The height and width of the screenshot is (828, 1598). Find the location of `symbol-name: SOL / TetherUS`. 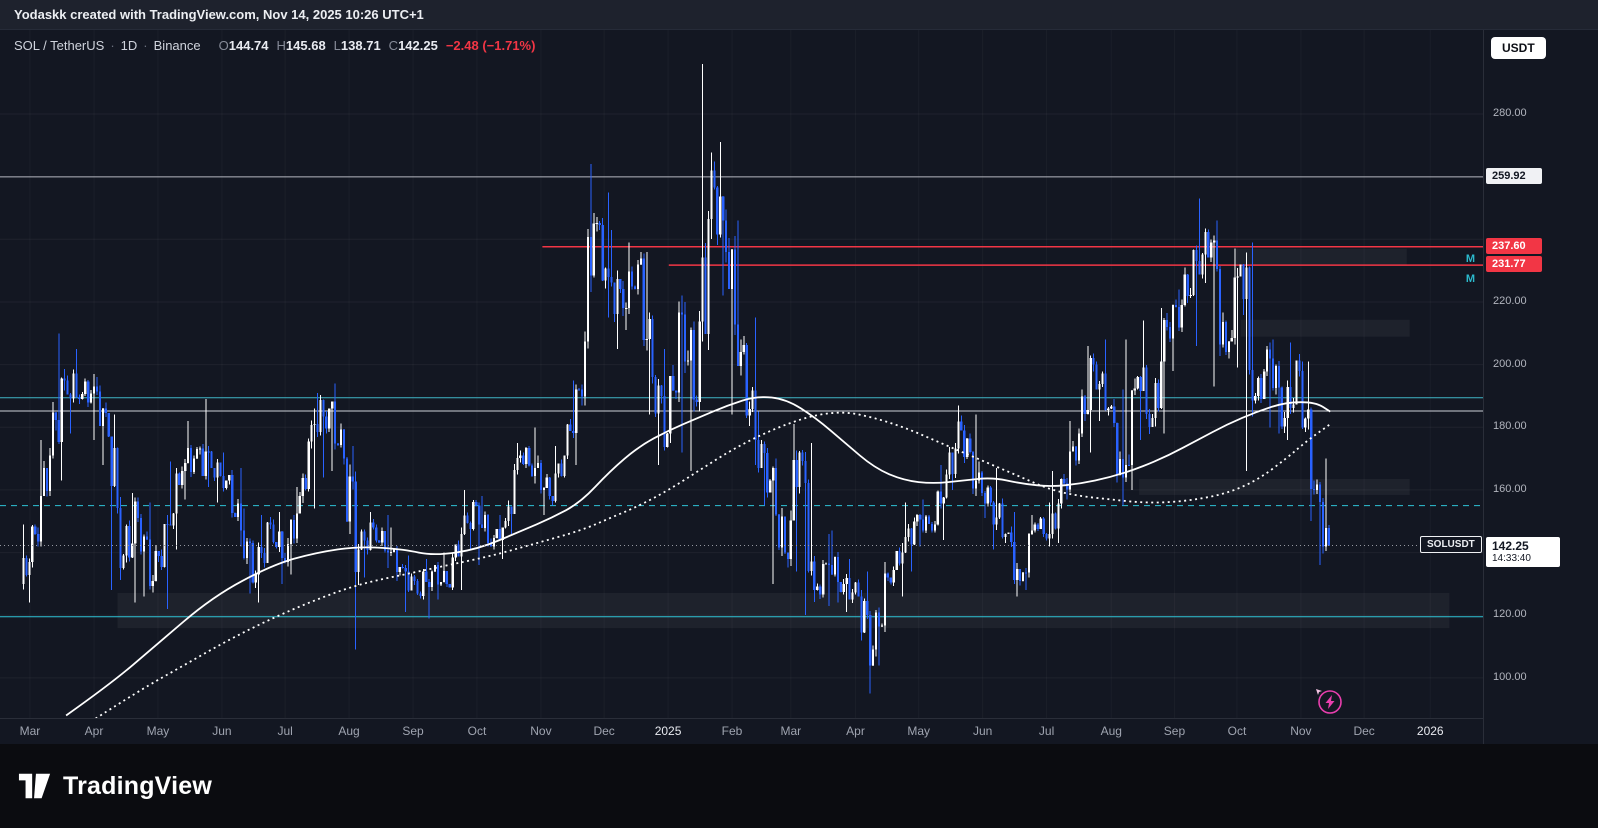

symbol-name: SOL / TetherUS is located at coordinates (59, 45).